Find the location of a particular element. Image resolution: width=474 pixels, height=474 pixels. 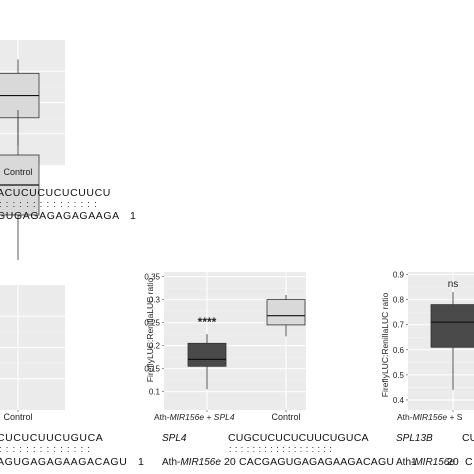

br-gene-name: SPL13B is located at coordinates (414, 438).